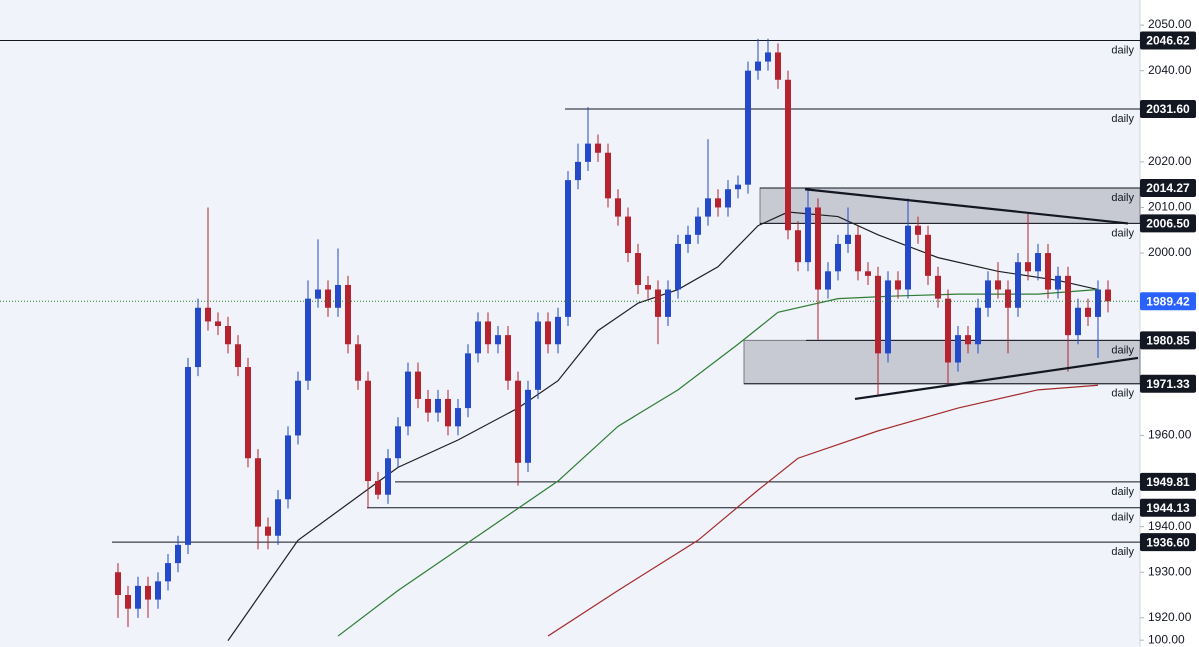 Image resolution: width=1199 pixels, height=647 pixels. I want to click on level-label: 2006.50, so click(1168, 224).